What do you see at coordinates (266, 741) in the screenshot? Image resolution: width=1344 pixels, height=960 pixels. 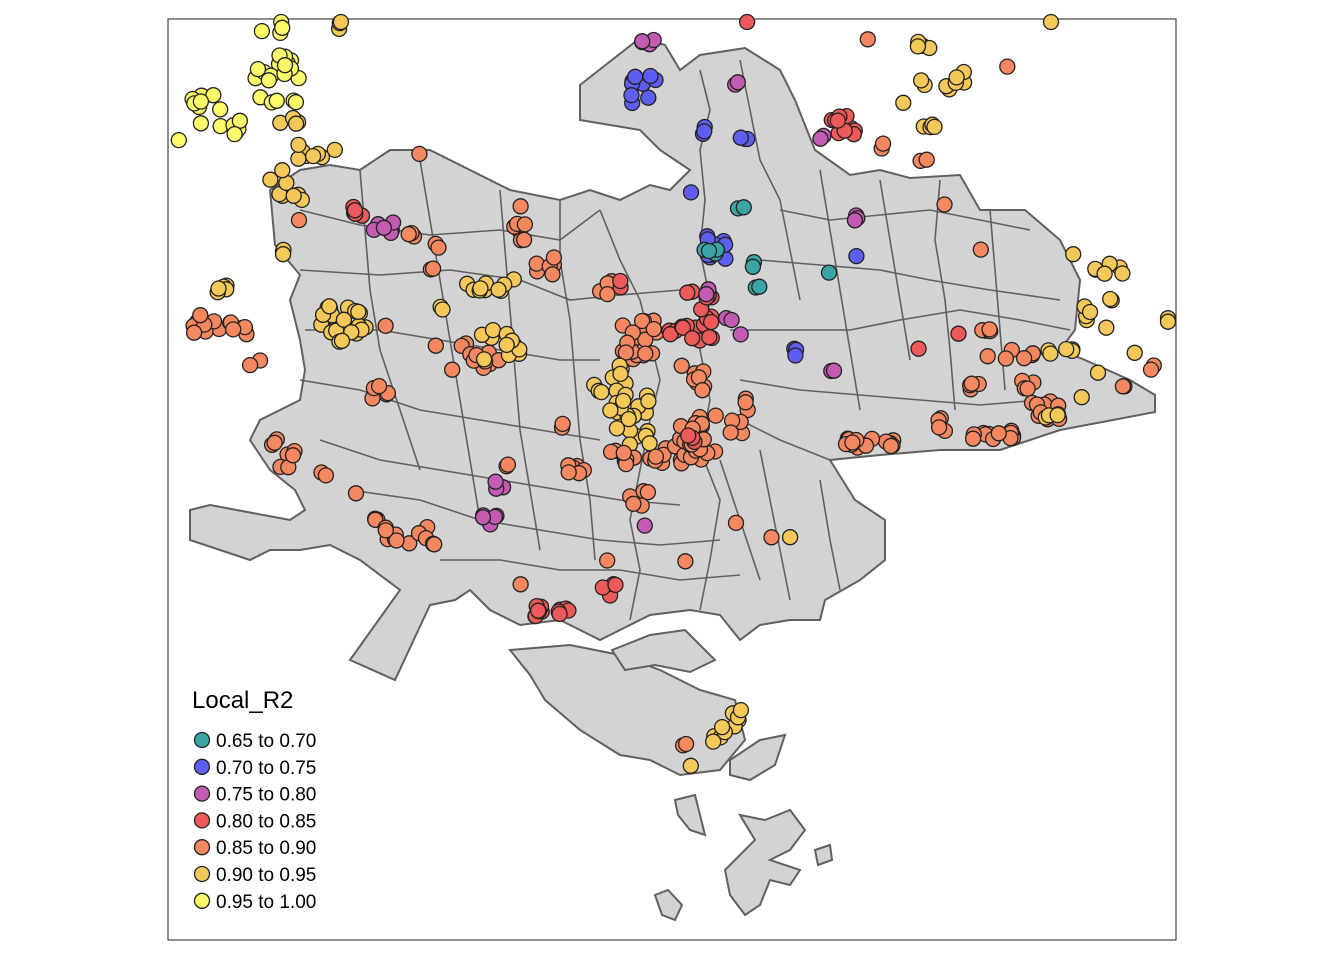 I see `legend-label-0: 0.65 to 0.70` at bounding box center [266, 741].